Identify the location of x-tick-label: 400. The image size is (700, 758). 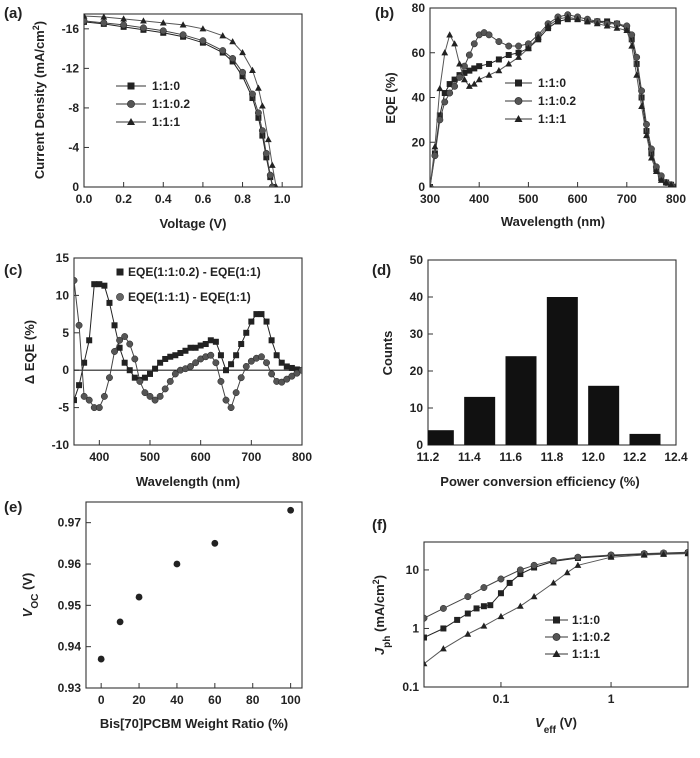
(99, 457).